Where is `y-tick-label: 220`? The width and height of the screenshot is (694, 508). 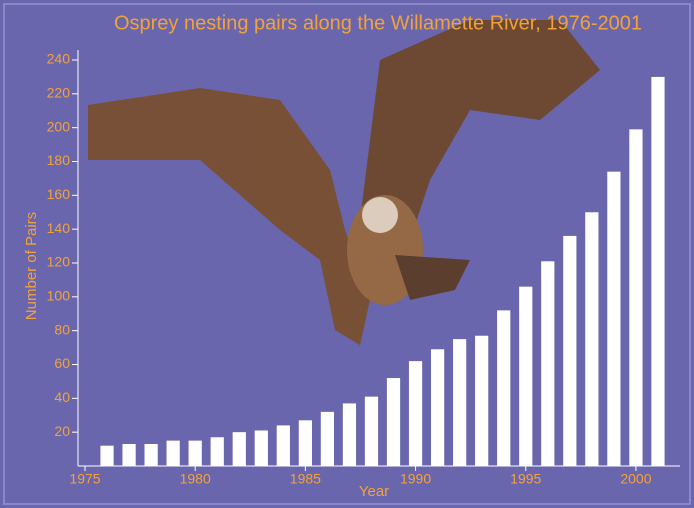
y-tick-label: 220 is located at coordinates (59, 93).